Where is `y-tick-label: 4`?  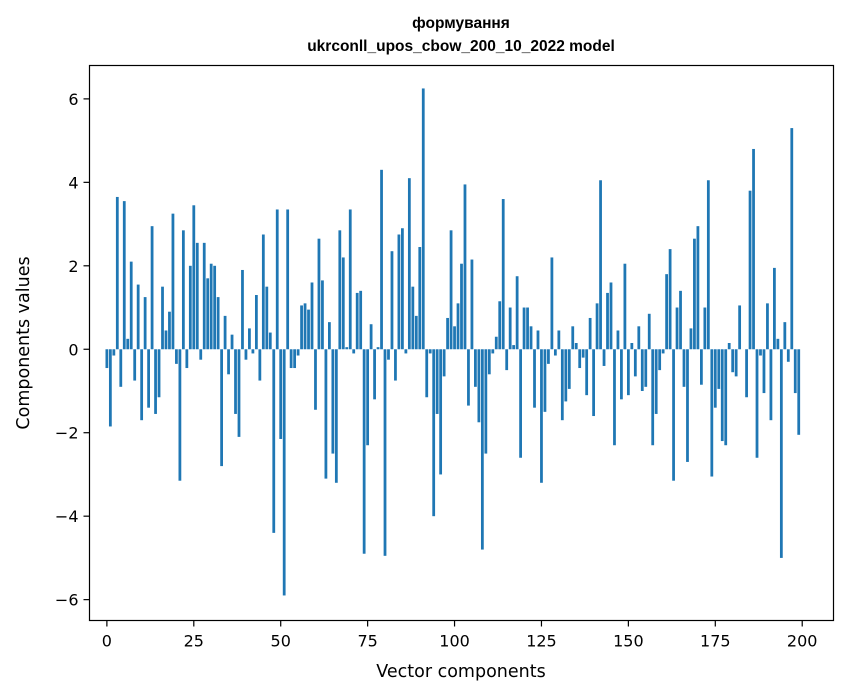
y-tick-label: 4 is located at coordinates (73, 182).